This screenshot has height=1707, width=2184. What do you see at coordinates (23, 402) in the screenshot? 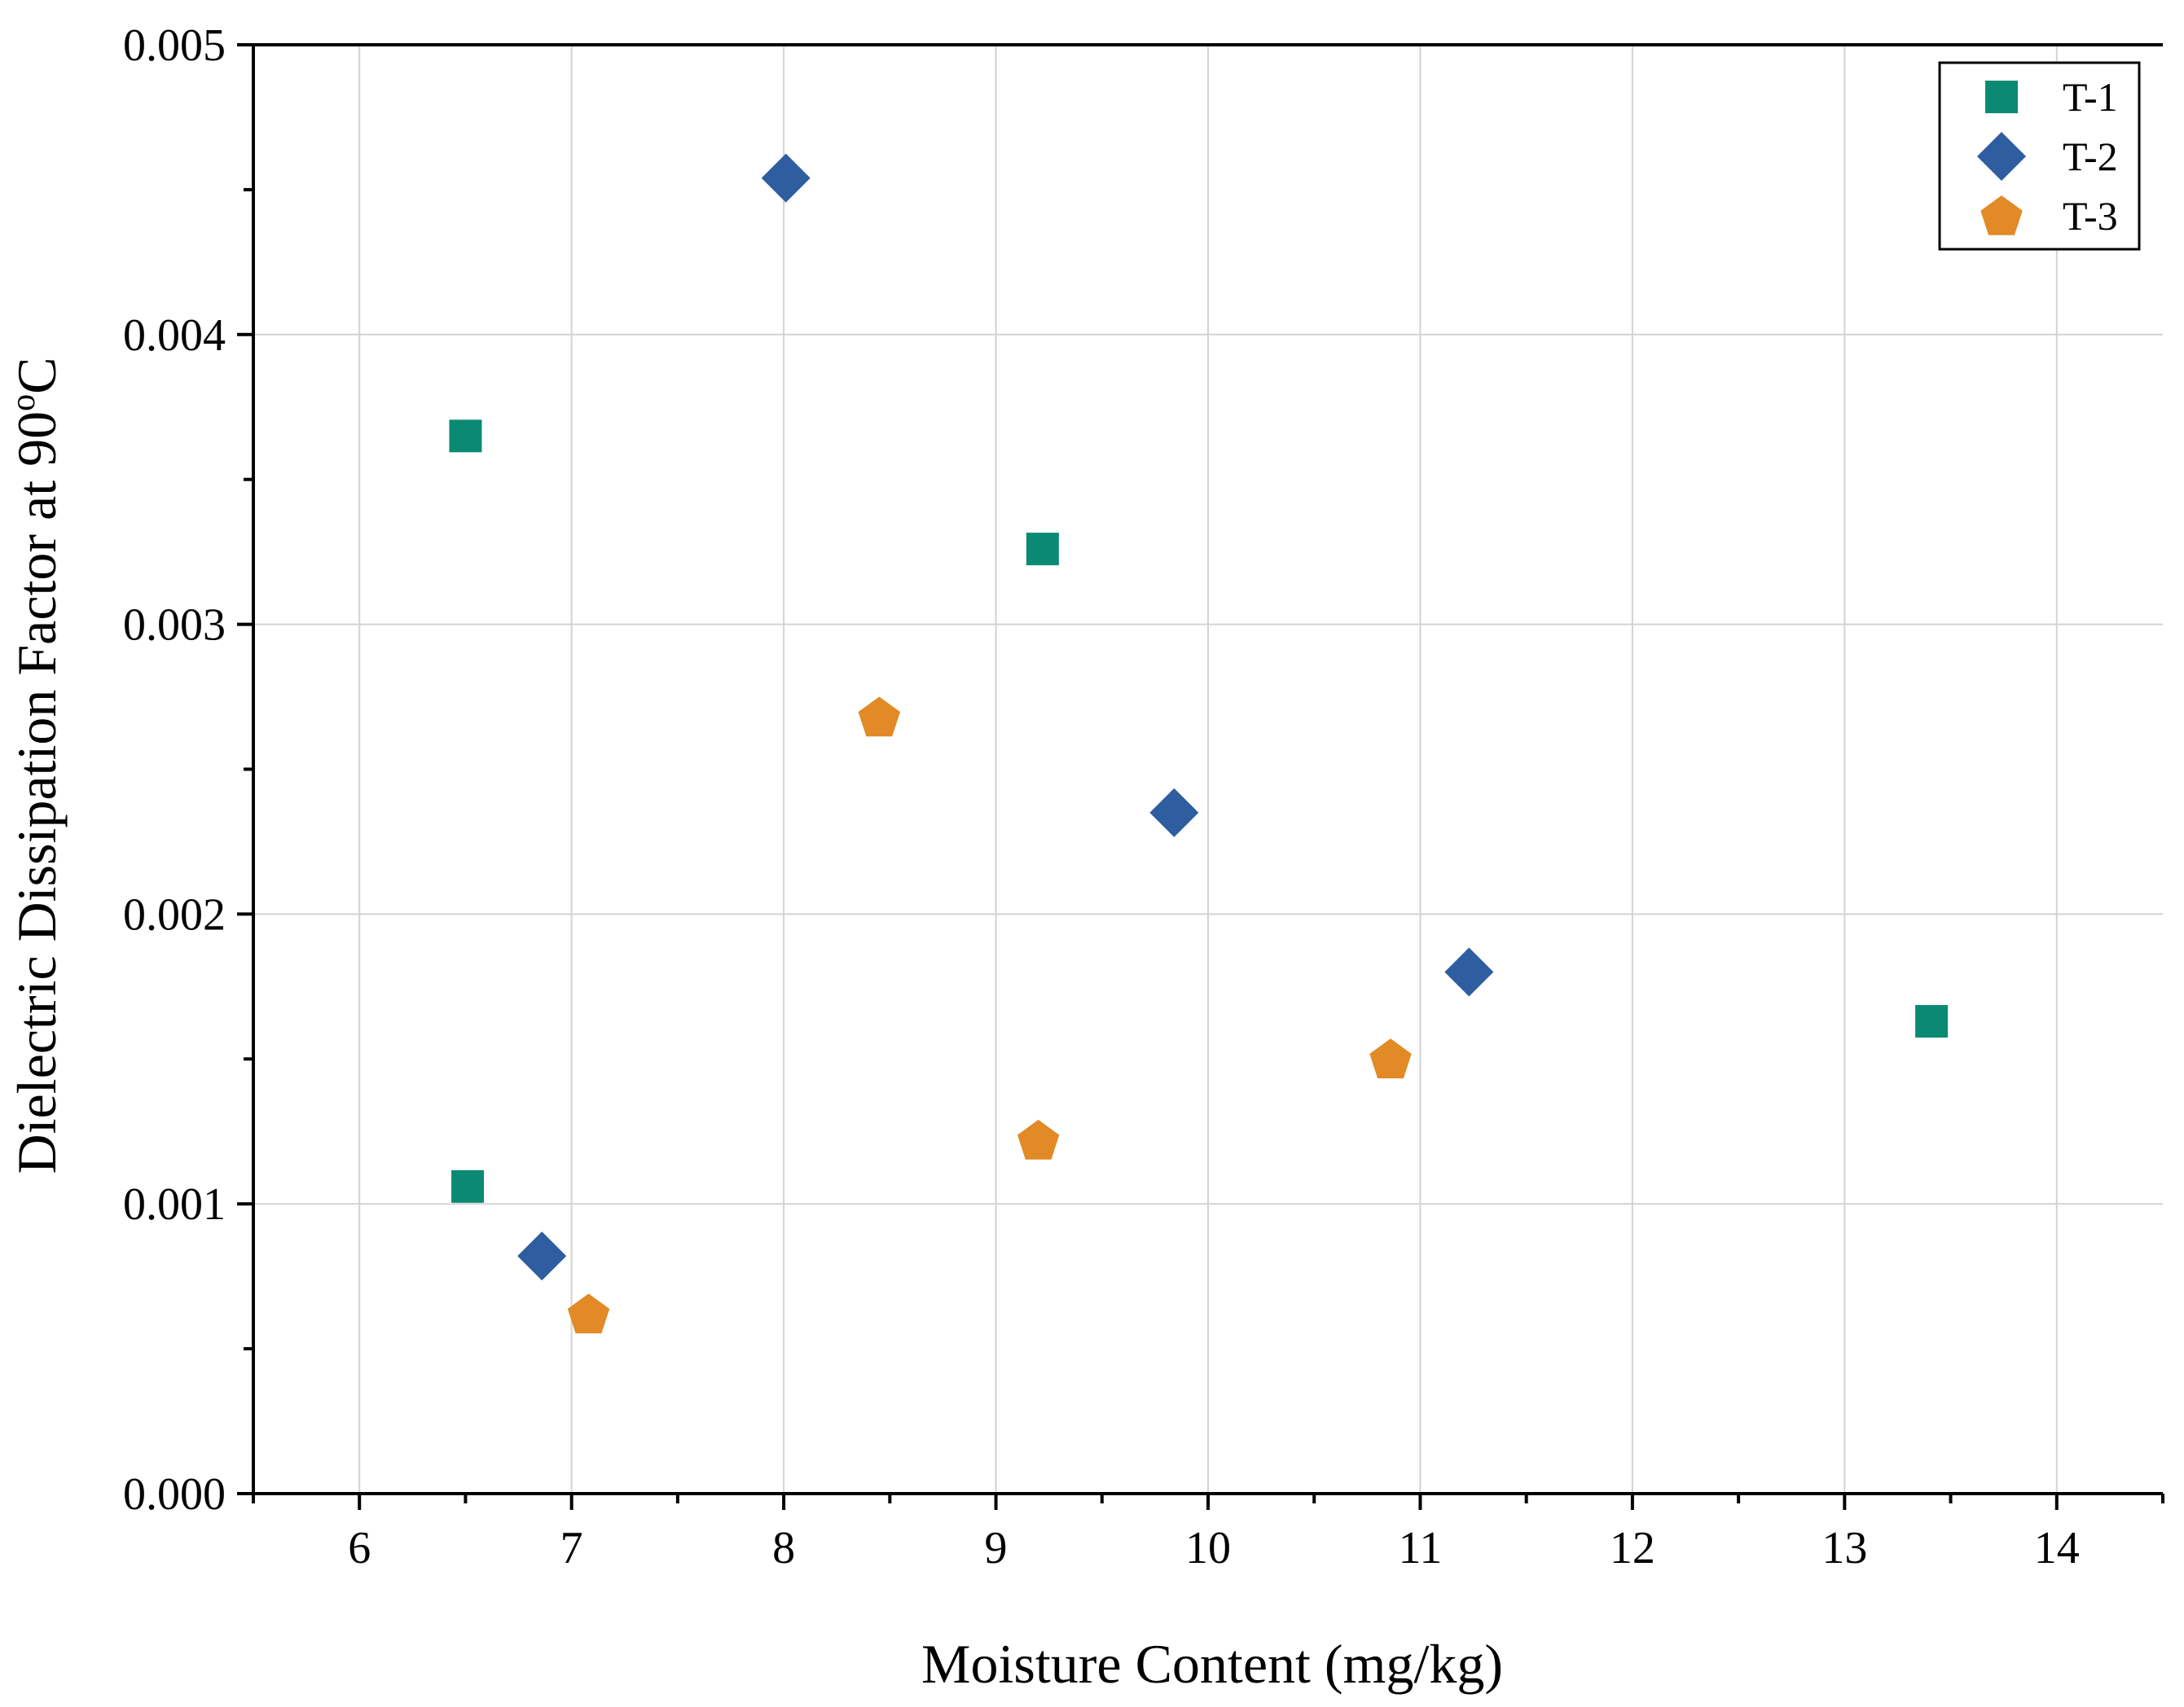
I see `y-axis-title-degree: o` at bounding box center [23, 402].